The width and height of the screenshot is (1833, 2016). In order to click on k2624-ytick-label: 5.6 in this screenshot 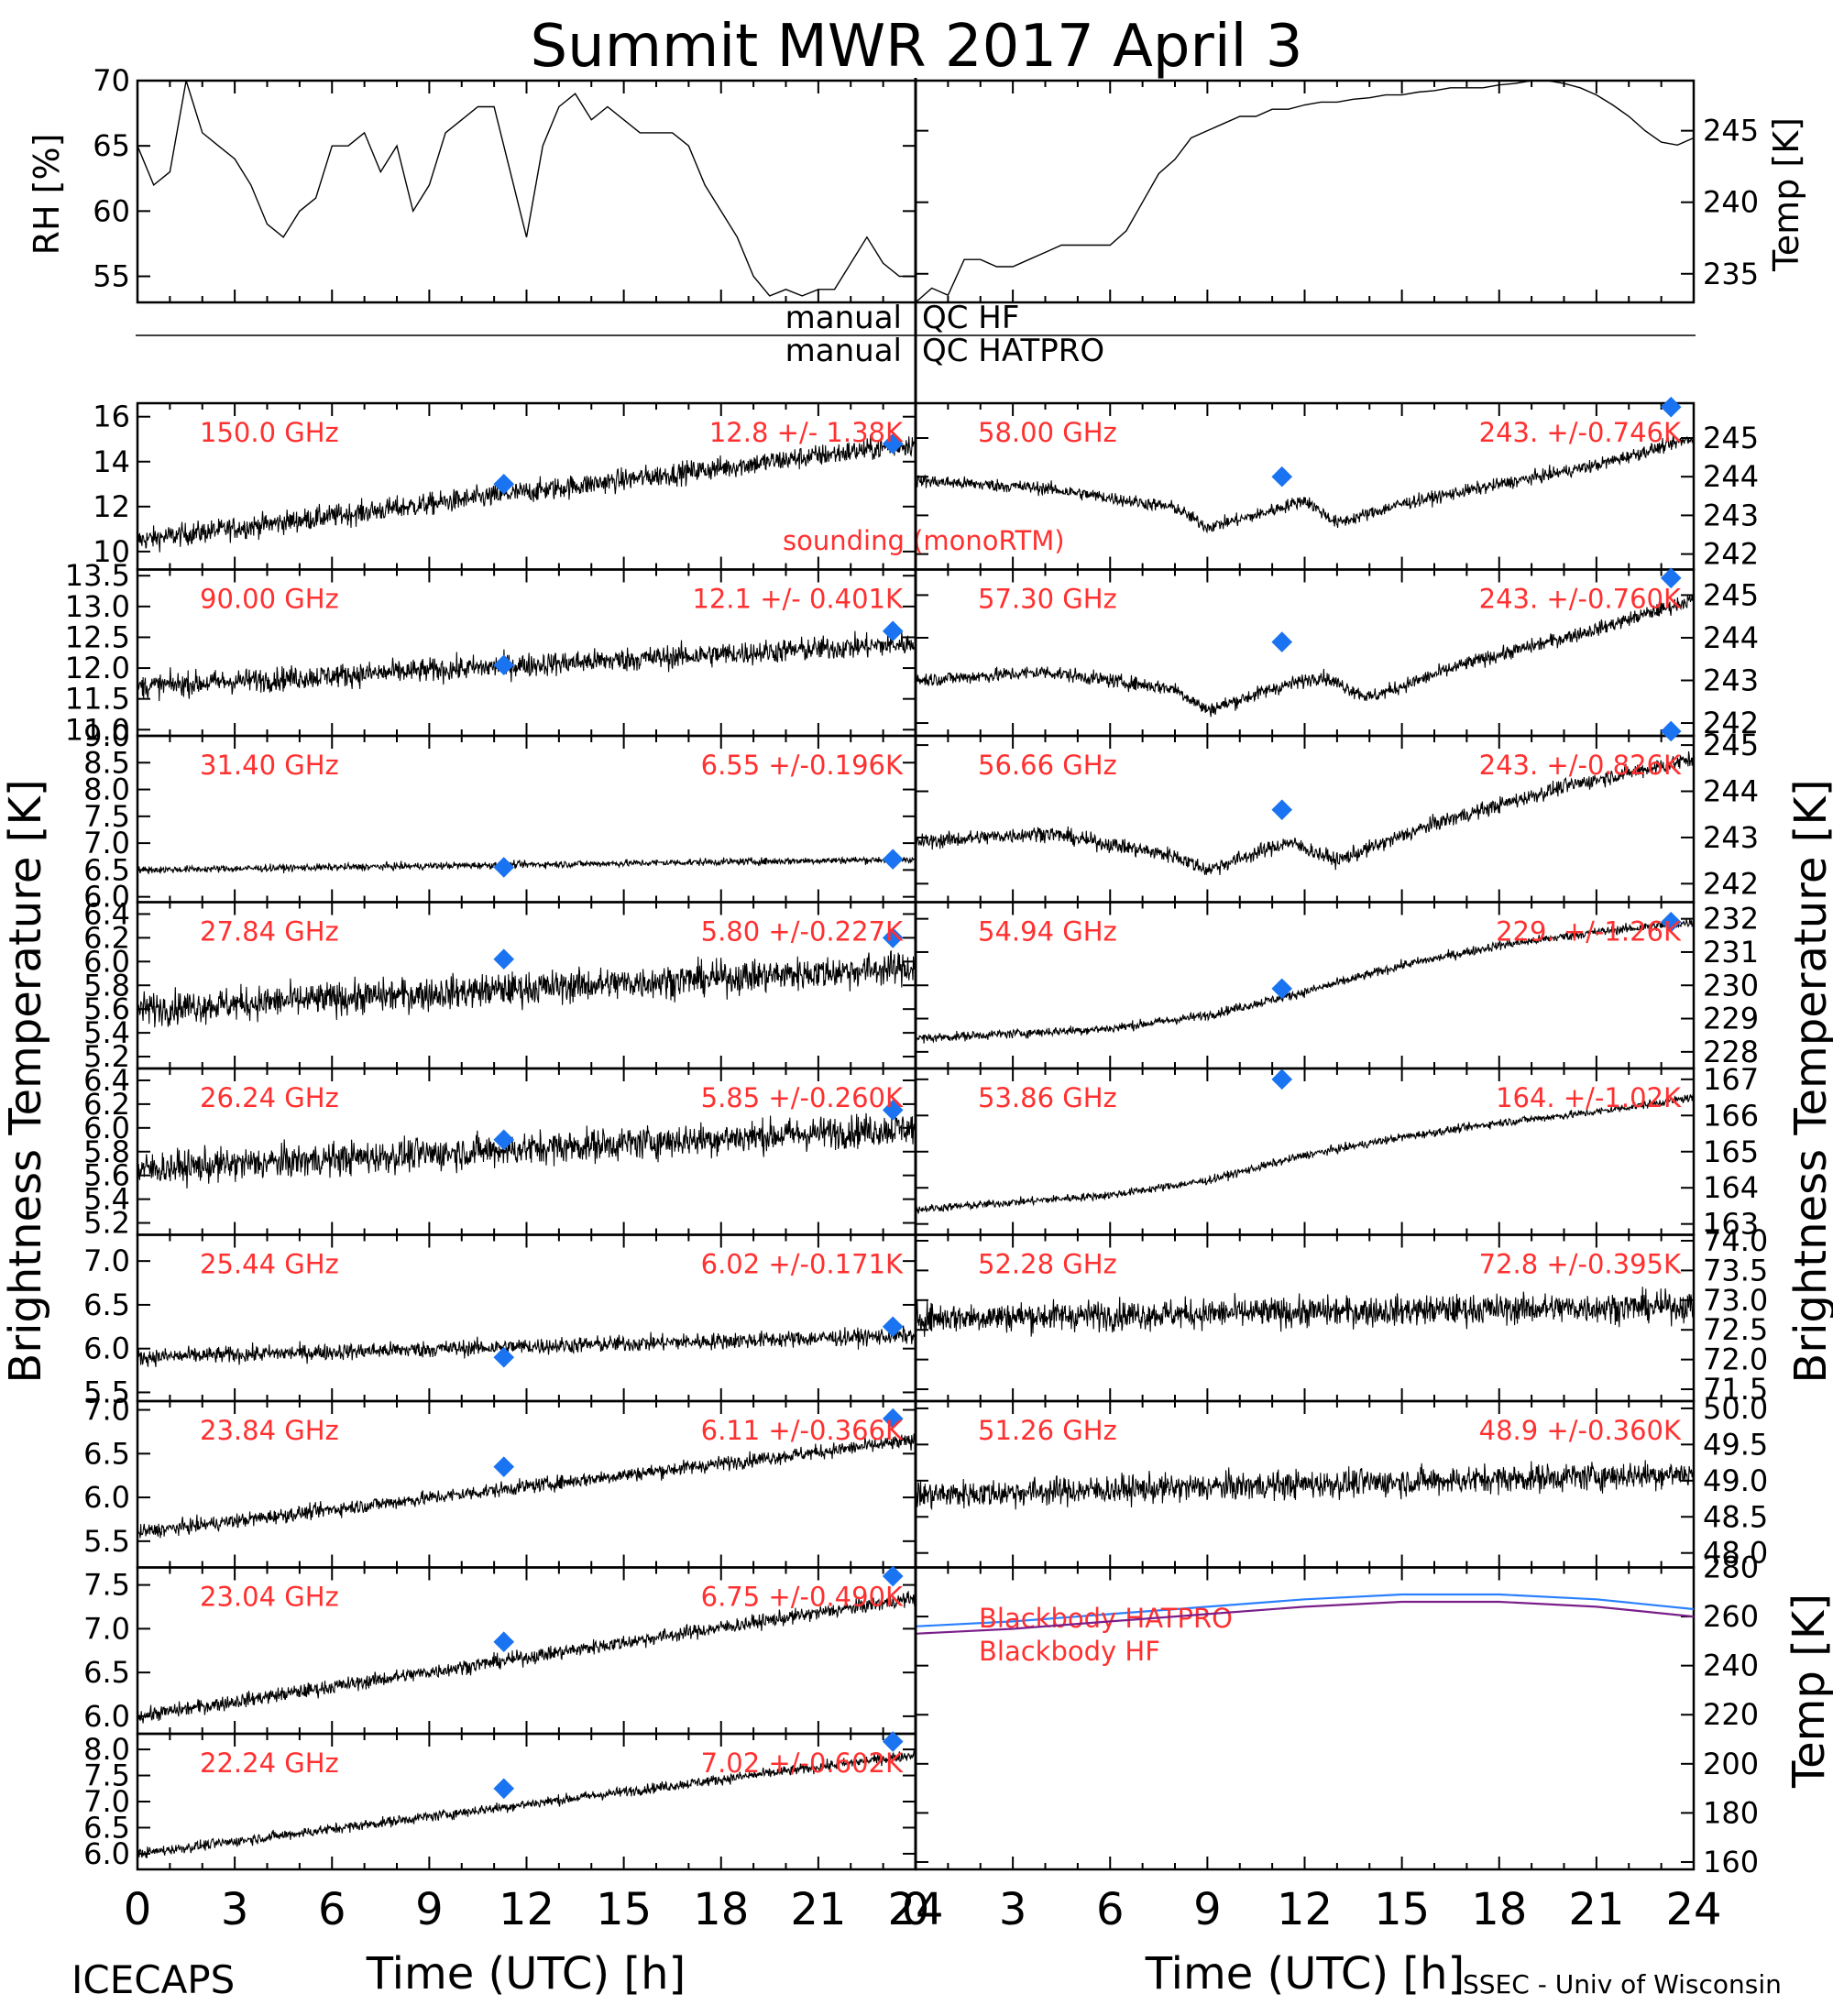, I will do `click(106, 1175)`.